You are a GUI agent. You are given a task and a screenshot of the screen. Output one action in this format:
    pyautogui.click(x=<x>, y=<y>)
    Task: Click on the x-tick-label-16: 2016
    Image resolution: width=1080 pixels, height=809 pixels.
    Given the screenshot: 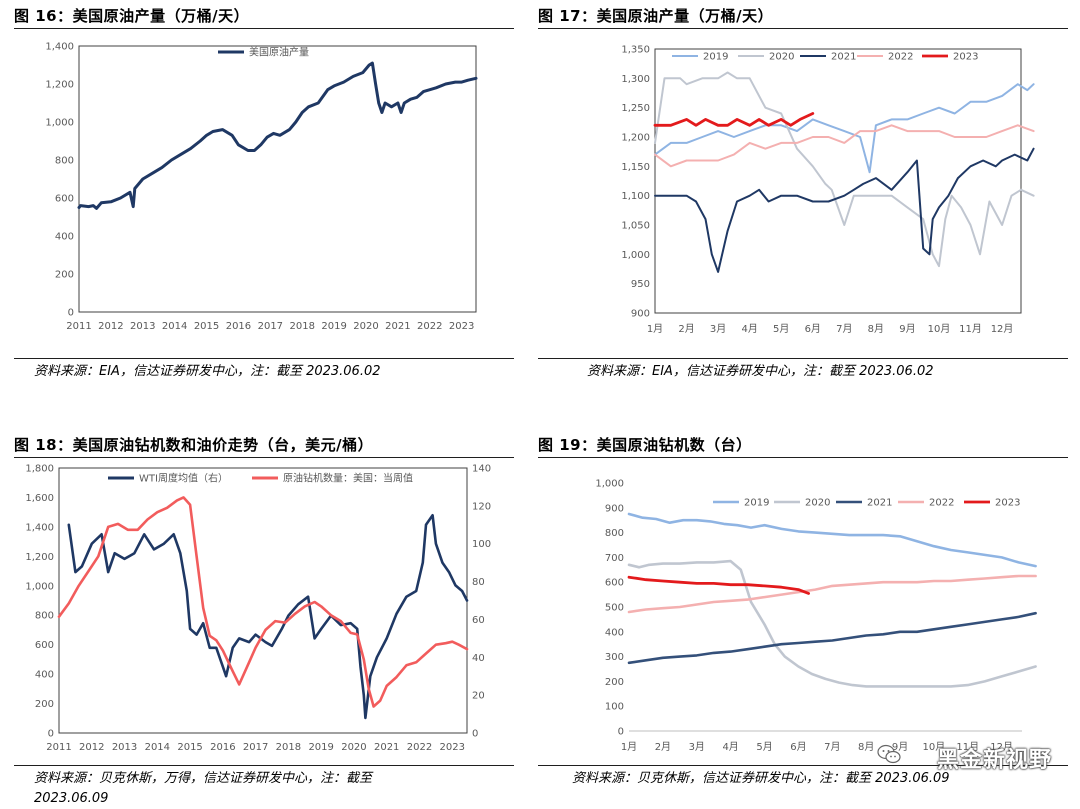 What is the action you would take?
    pyautogui.click(x=238, y=326)
    